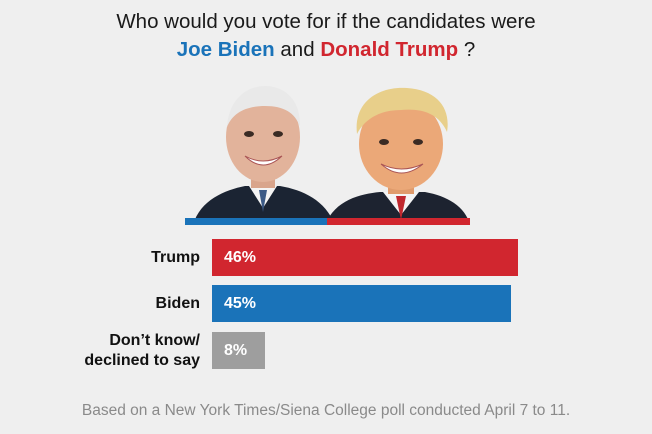 The image size is (652, 434). What do you see at coordinates (154, 340) in the screenshot?
I see `row-label-undecided-line1: Don’t know/` at bounding box center [154, 340].